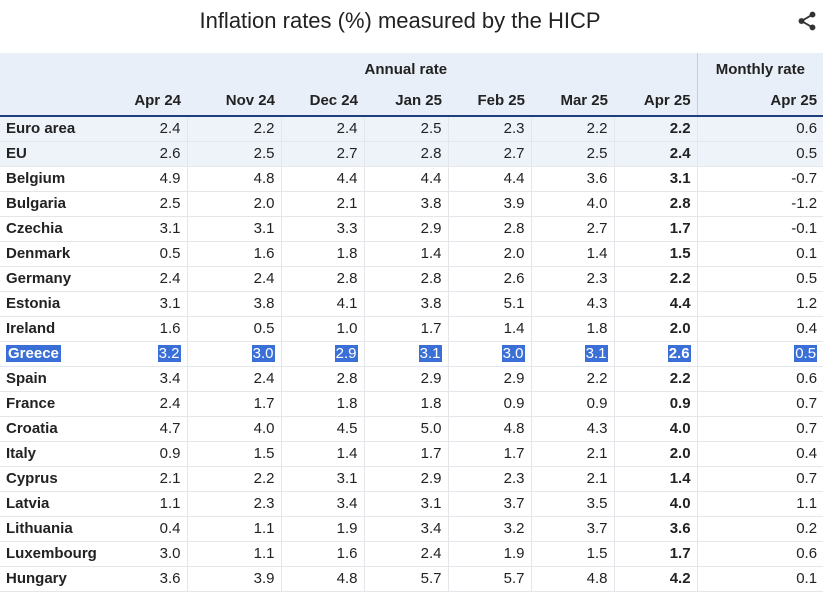  Describe the element at coordinates (38, 253) in the screenshot. I see `country-label: Denmark` at that location.